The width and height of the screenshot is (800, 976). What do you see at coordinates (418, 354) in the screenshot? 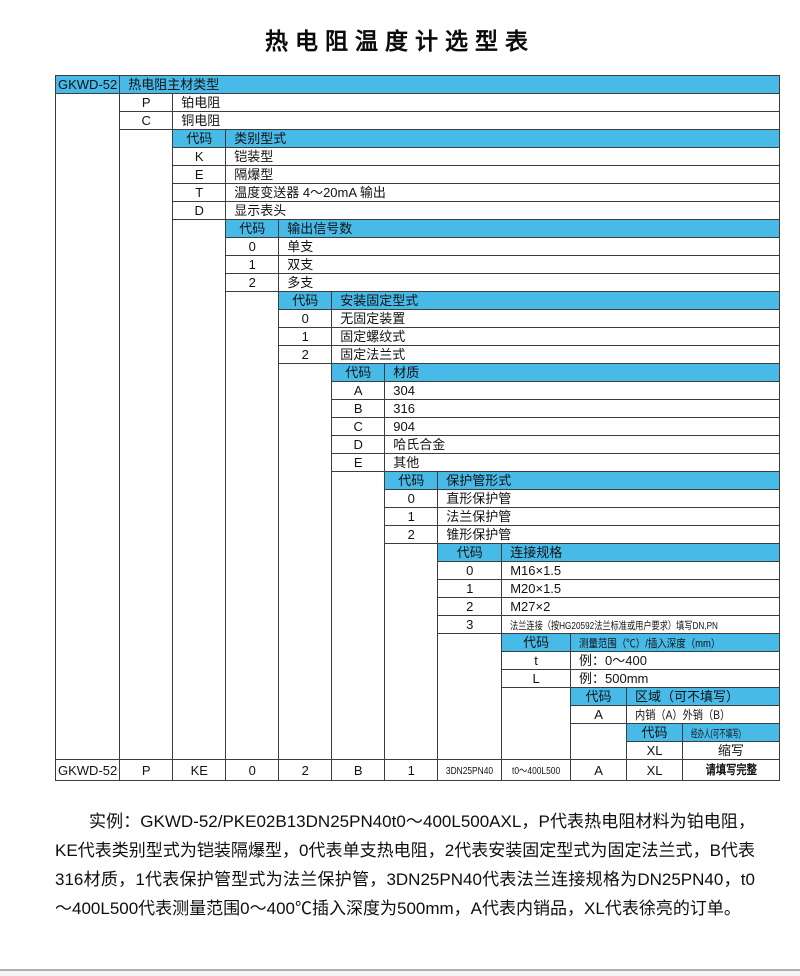
I see `option-row: 2 固定法兰式` at bounding box center [418, 354].